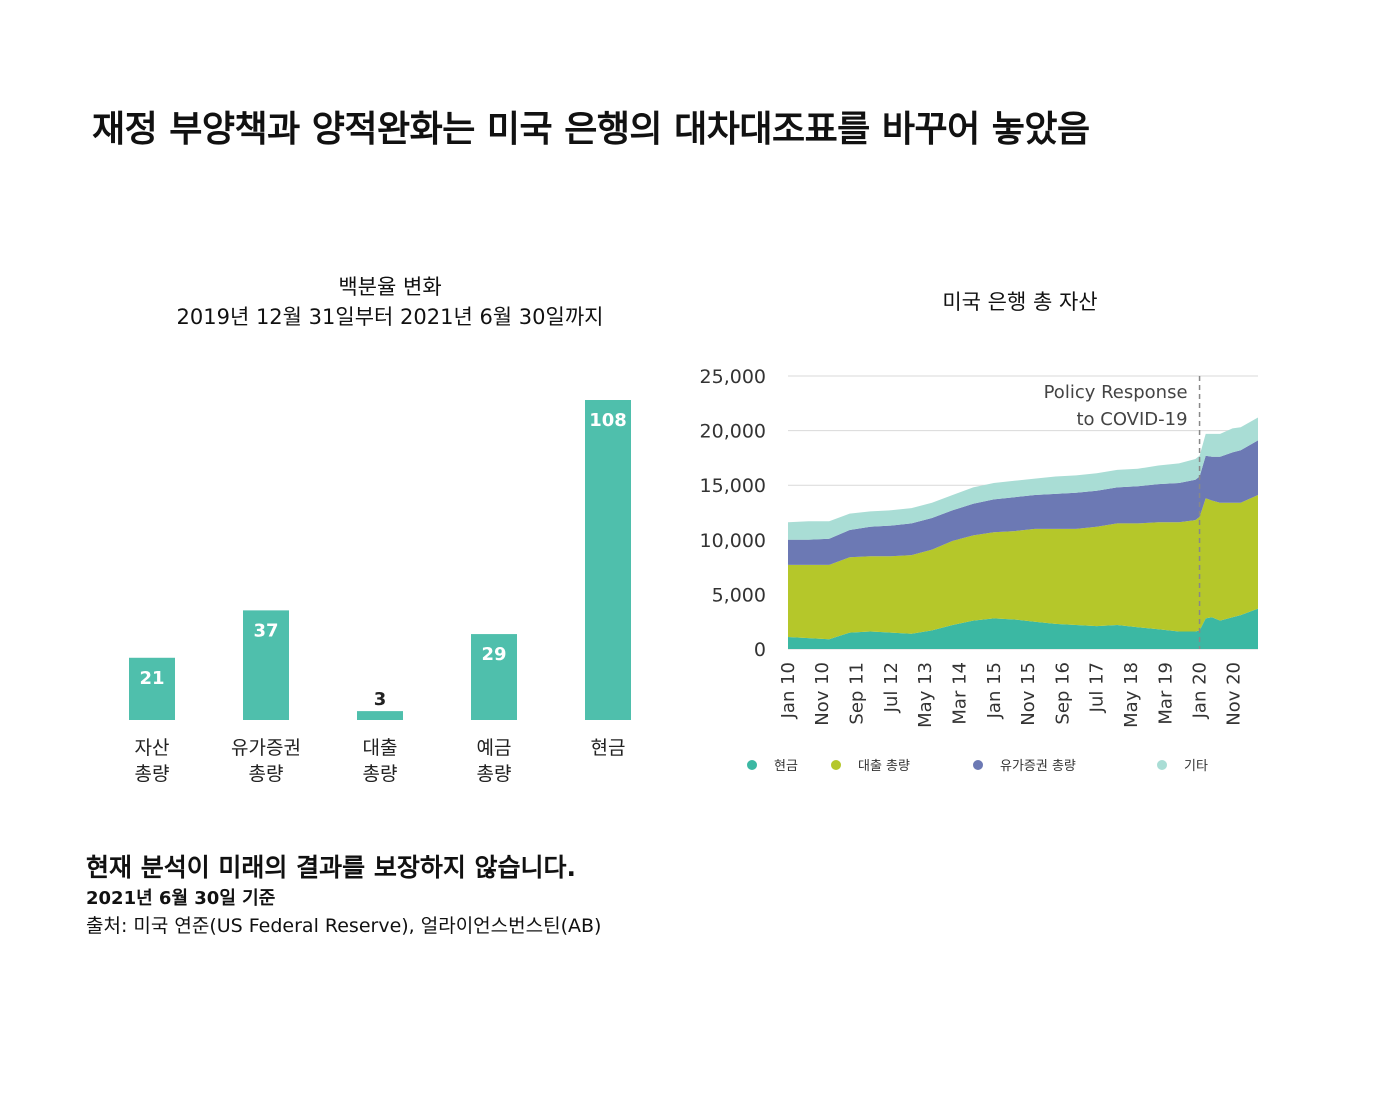  I want to click on bar-value-label-0: 21, so click(151, 678).